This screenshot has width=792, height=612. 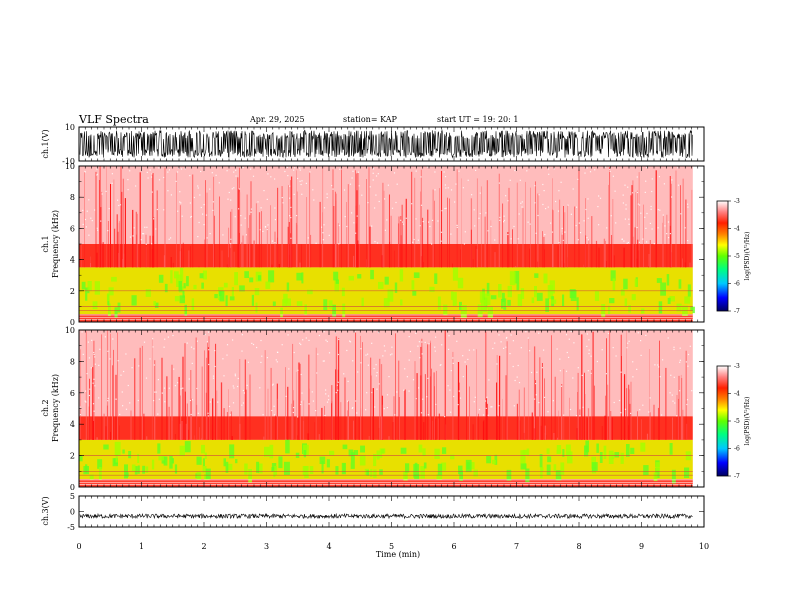 I want to click on ch1-colorbar-ticks: -3 -4 -5 -6 -7, so click(x=734, y=256).